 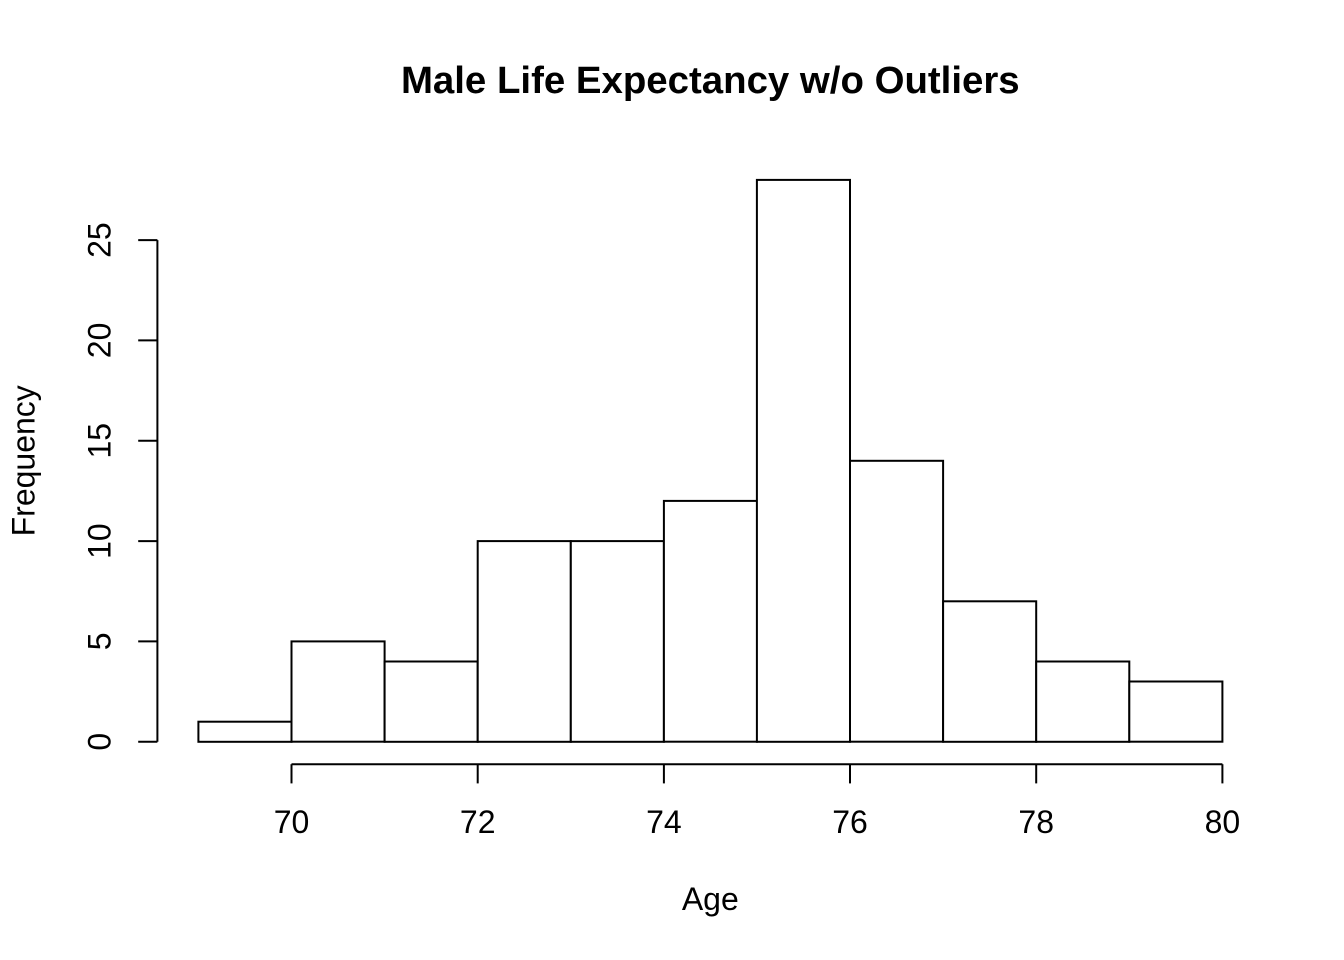 I want to click on svg-text: 76, so click(x=850, y=822).